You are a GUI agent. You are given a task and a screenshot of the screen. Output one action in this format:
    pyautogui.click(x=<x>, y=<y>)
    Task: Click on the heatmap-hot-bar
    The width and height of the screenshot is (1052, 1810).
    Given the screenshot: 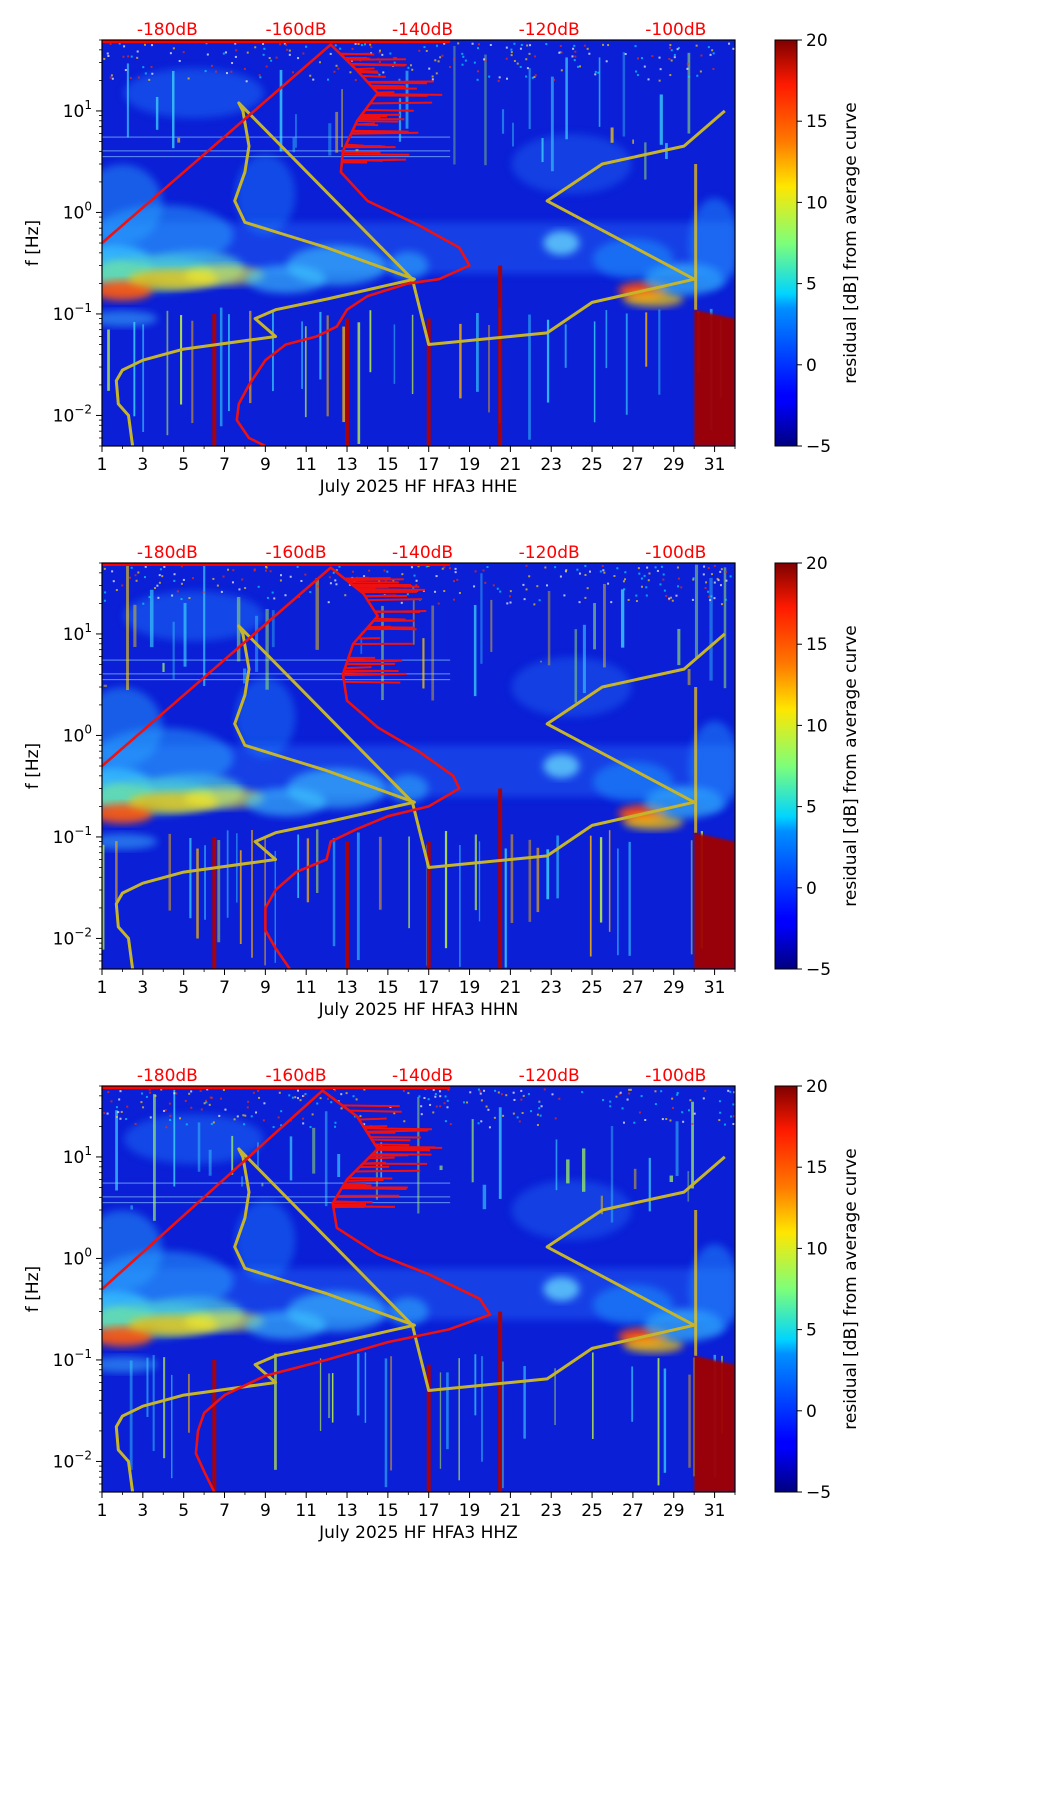 What is the action you would take?
    pyautogui.click(x=347, y=382)
    